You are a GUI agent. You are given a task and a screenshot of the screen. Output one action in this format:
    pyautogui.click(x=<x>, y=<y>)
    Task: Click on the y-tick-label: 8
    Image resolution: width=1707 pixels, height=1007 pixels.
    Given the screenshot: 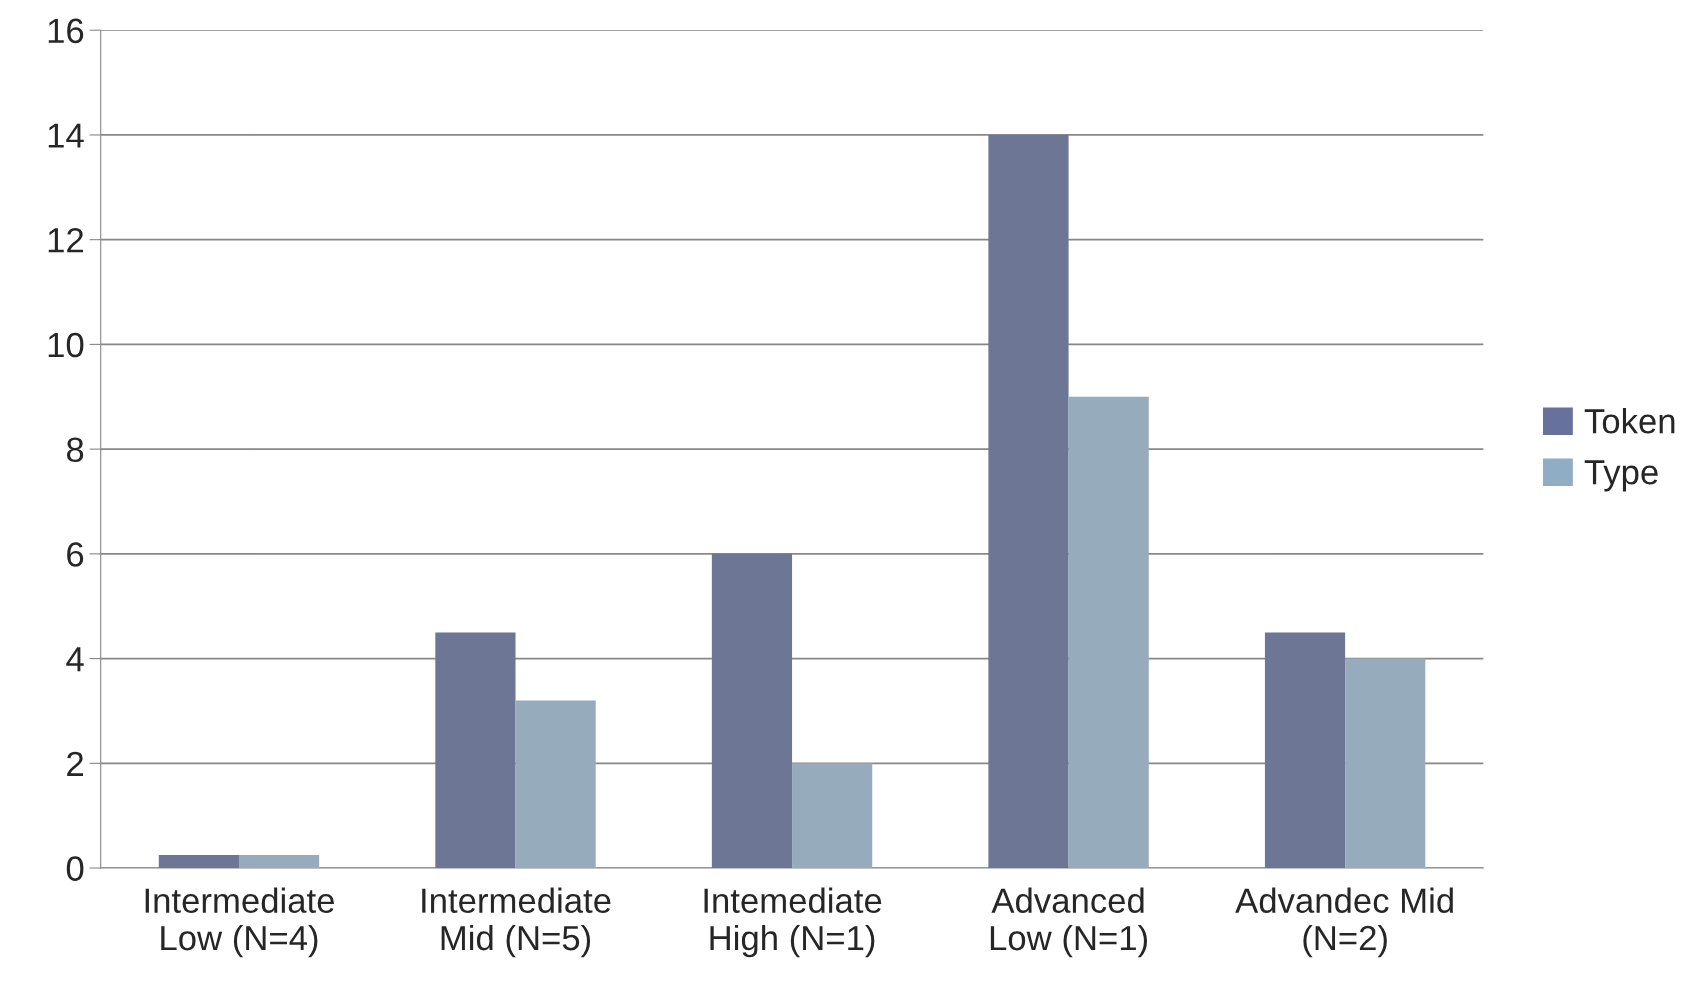 What is the action you would take?
    pyautogui.click(x=75, y=450)
    